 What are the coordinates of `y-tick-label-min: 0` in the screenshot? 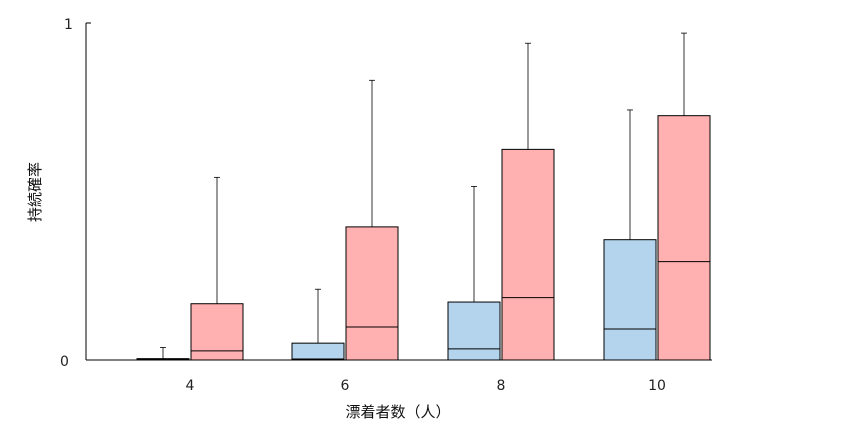 It's located at (64, 362).